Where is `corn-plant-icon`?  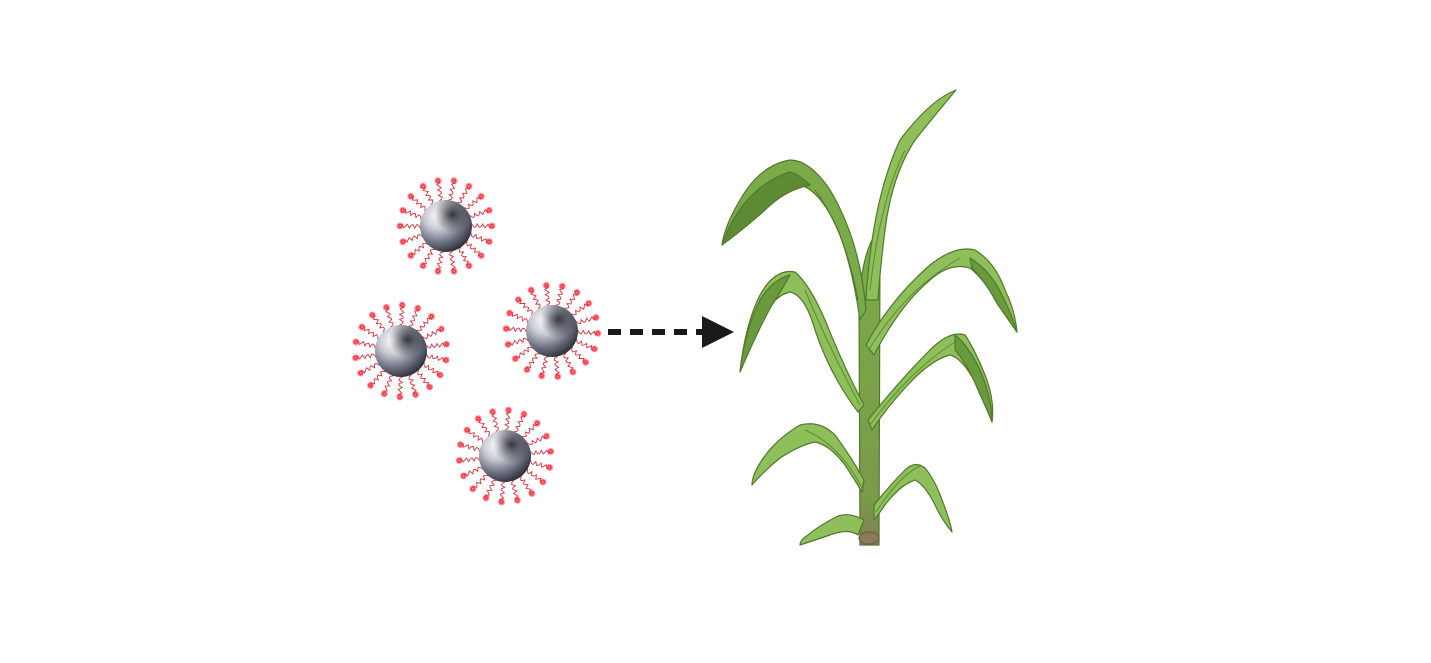 corn-plant-icon is located at coordinates (869, 317).